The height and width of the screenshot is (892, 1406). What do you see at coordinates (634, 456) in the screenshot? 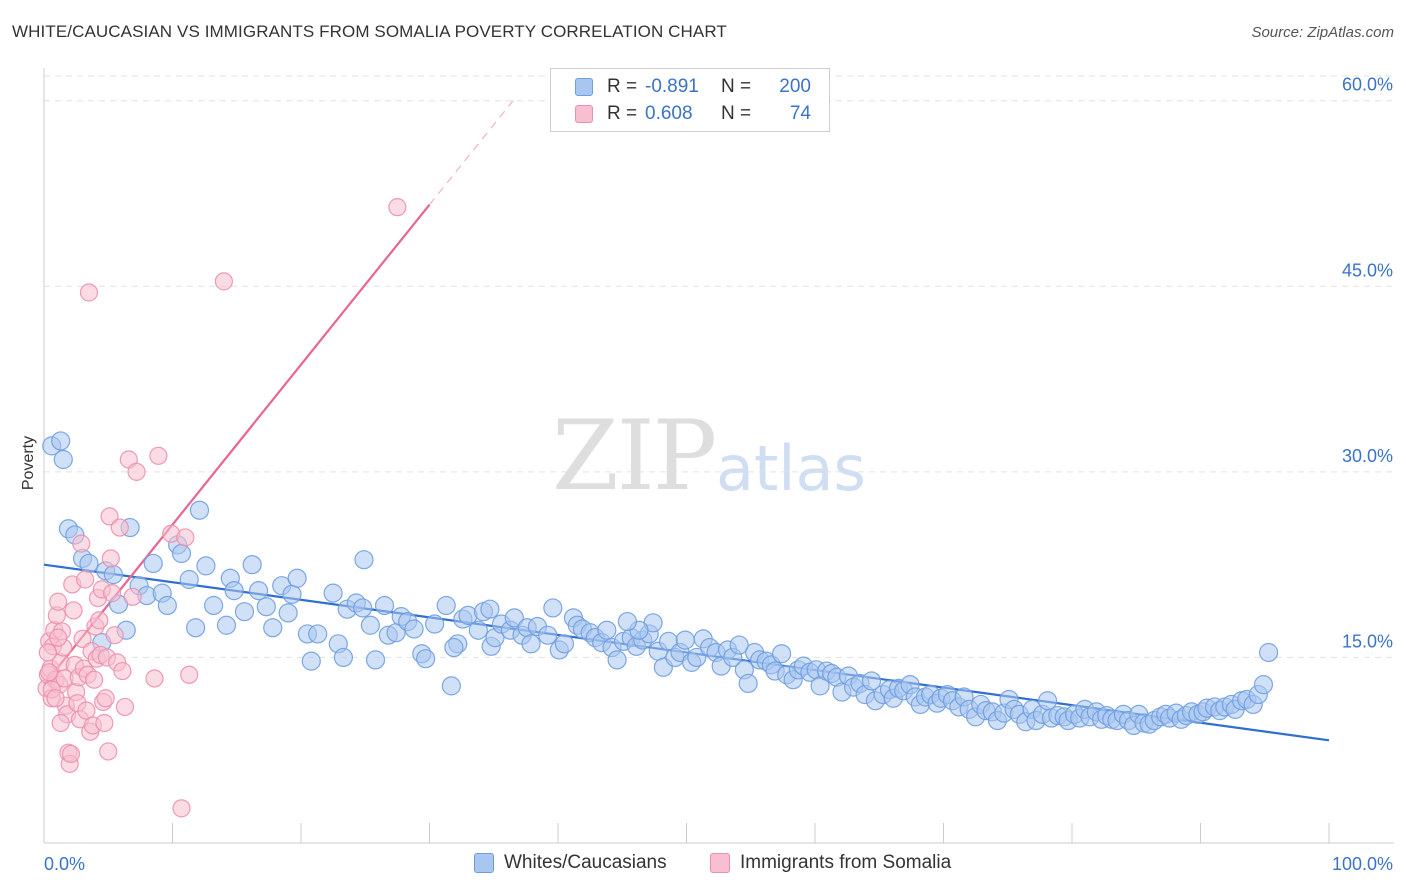
I see `watermark-zip: ZIP` at bounding box center [634, 456].